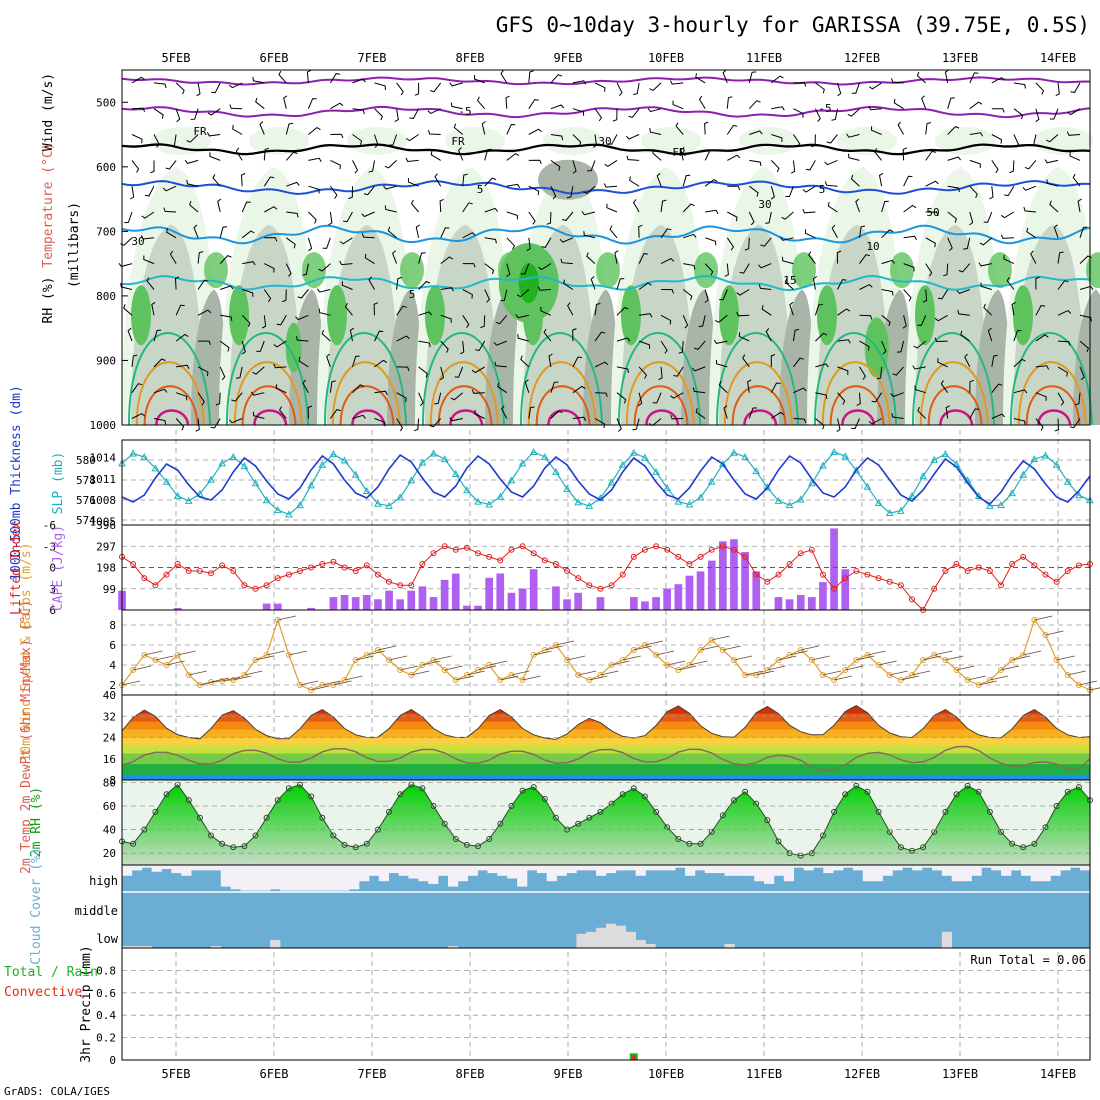  I want to click on li-tick-label: -6, so click(49, 525).